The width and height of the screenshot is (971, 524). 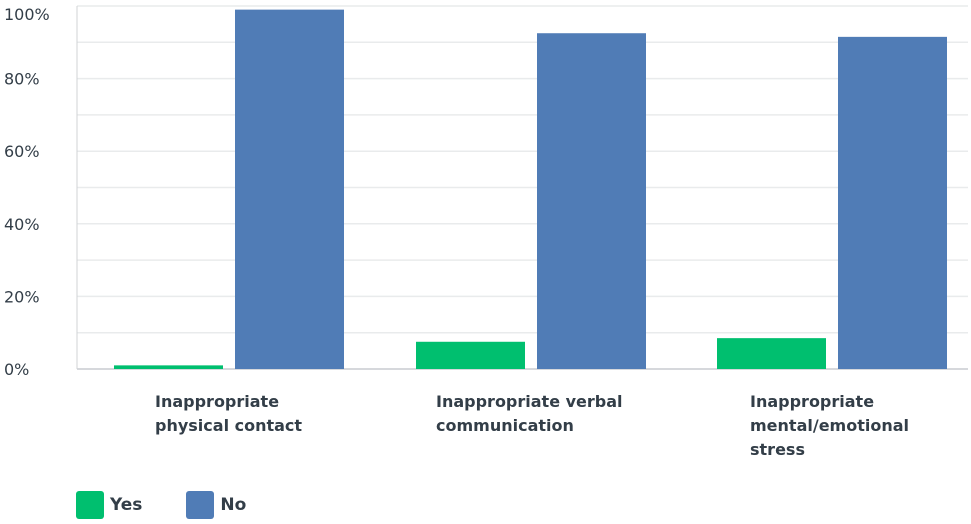 What do you see at coordinates (27, 14) in the screenshot?
I see `y-tick-label: 100%` at bounding box center [27, 14].